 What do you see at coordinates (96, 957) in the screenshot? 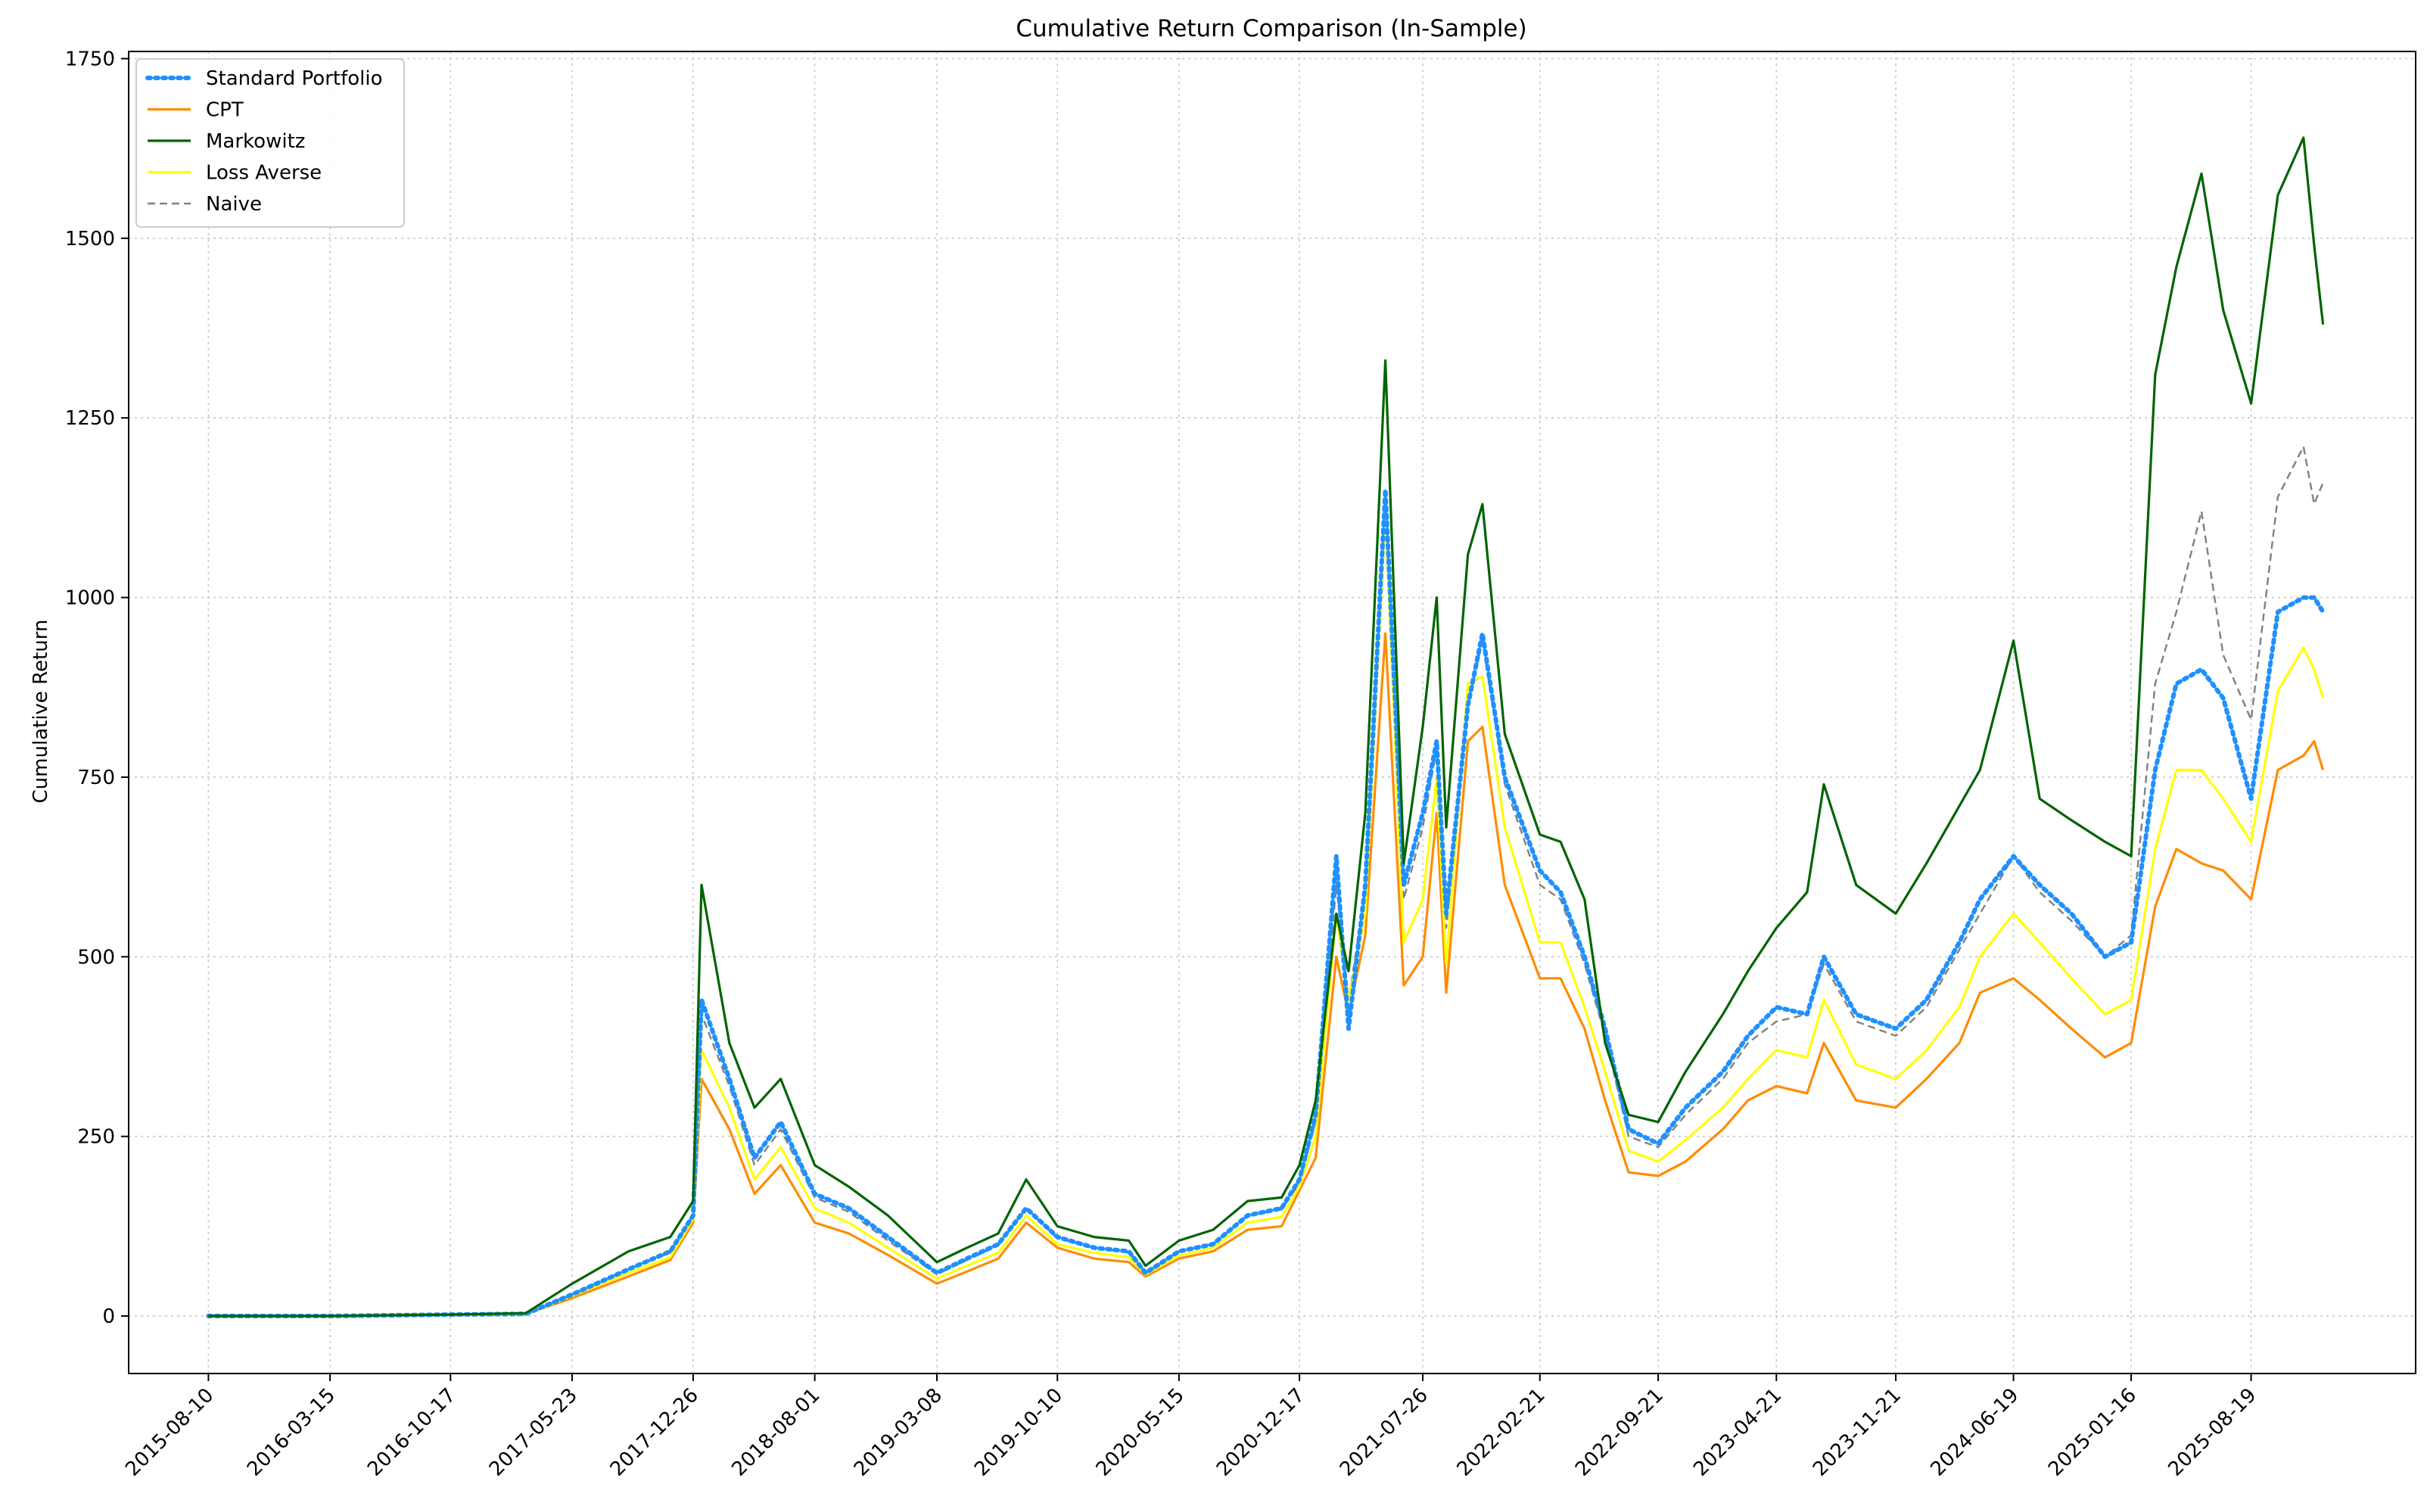
I see `y-tick-label: 500` at bounding box center [96, 957].